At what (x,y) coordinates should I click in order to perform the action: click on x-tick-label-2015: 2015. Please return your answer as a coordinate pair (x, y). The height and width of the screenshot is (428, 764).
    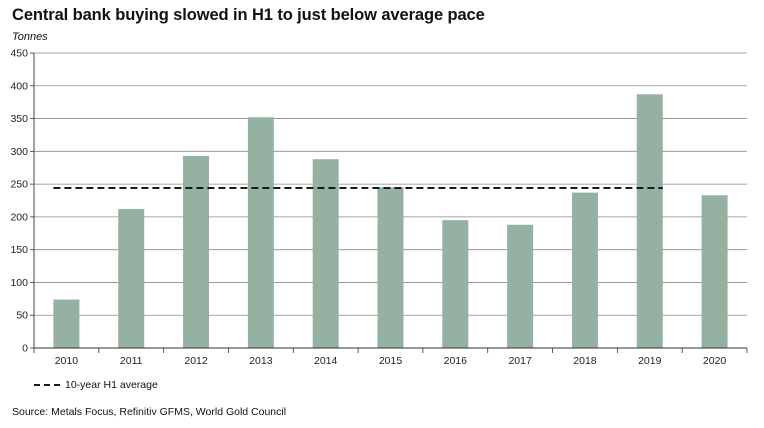
    Looking at the image, I should click on (391, 361).